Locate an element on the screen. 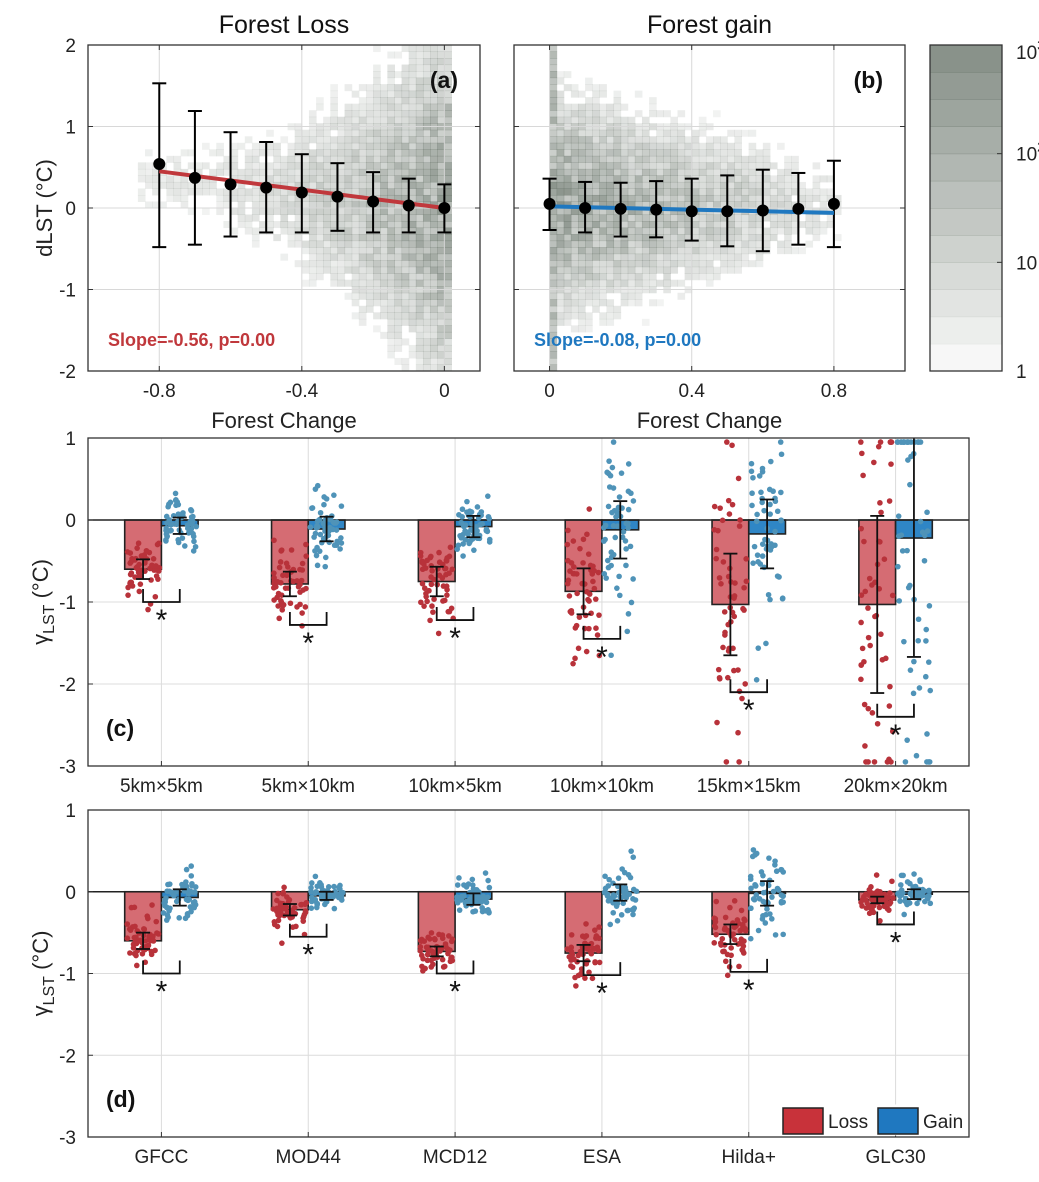 The height and width of the screenshot is (1182, 1039). error-bar is located at coordinates (436, 951).